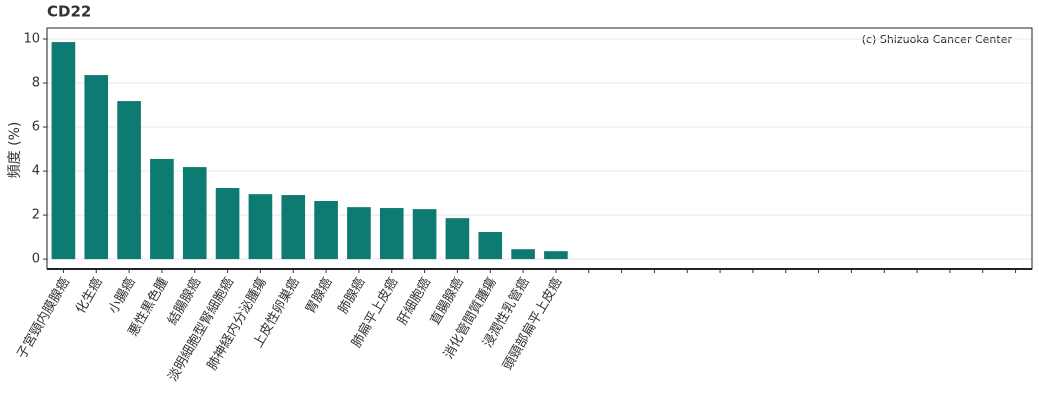 The height and width of the screenshot is (400, 1039). I want to click on chart-title: CD22, so click(69, 12).